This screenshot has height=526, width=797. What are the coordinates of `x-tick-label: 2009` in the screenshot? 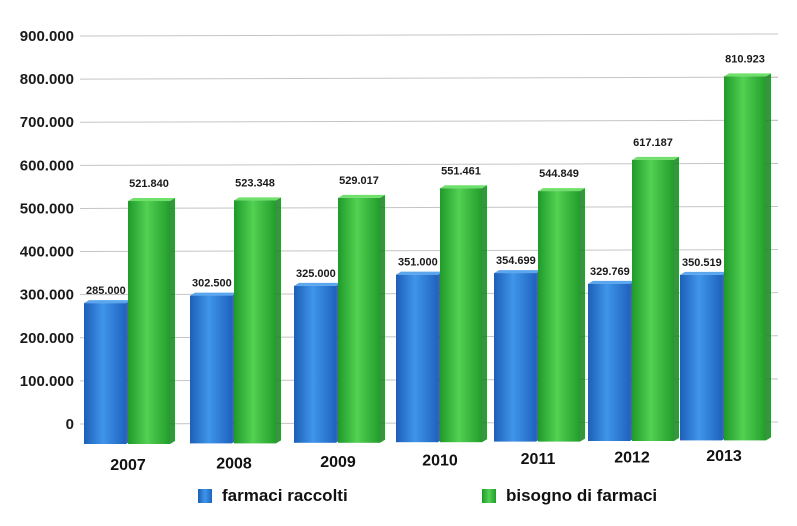 It's located at (338, 462).